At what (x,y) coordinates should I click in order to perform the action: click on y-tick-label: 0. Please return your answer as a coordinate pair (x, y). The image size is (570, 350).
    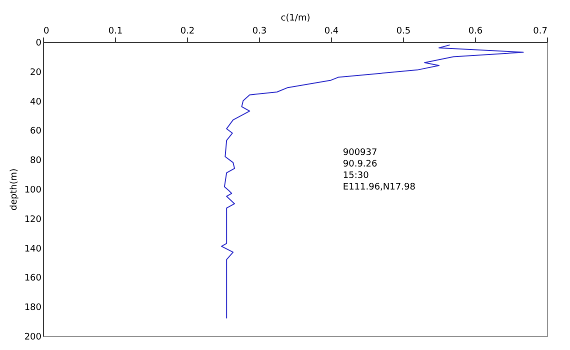
    Looking at the image, I should click on (39, 43).